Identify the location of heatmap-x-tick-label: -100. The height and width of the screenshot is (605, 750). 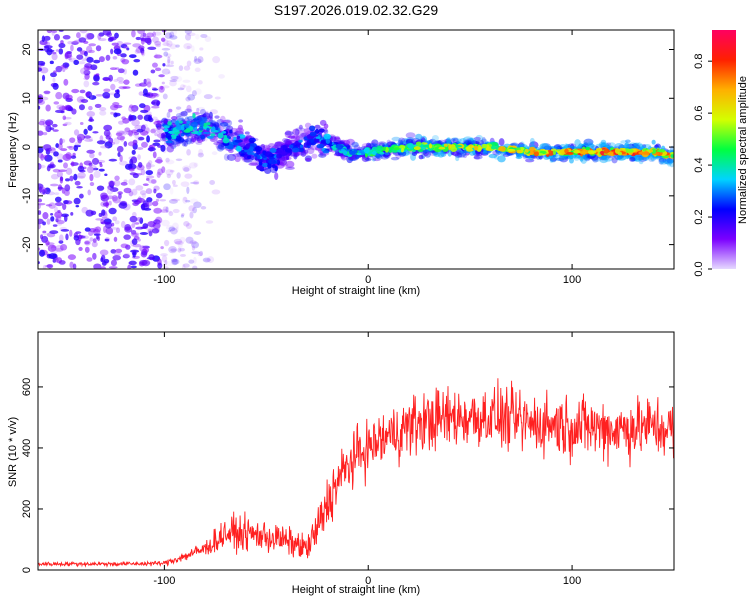
(164, 280).